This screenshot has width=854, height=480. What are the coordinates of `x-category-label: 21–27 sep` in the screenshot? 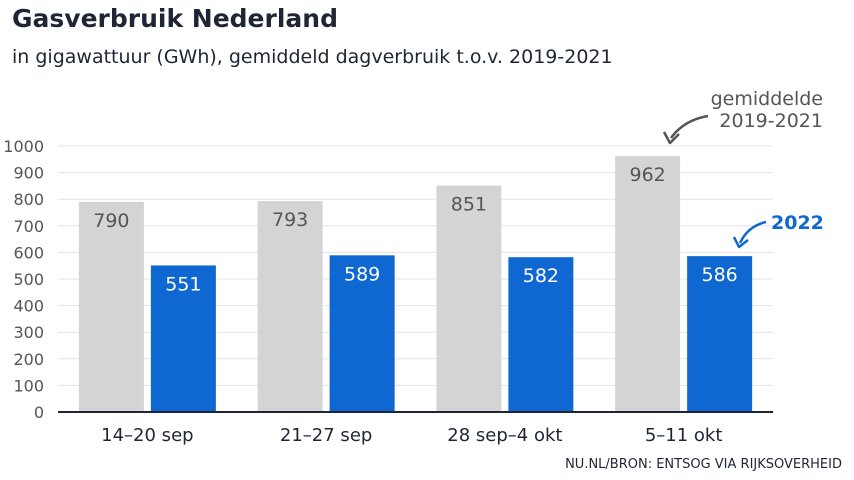 It's located at (326, 435).